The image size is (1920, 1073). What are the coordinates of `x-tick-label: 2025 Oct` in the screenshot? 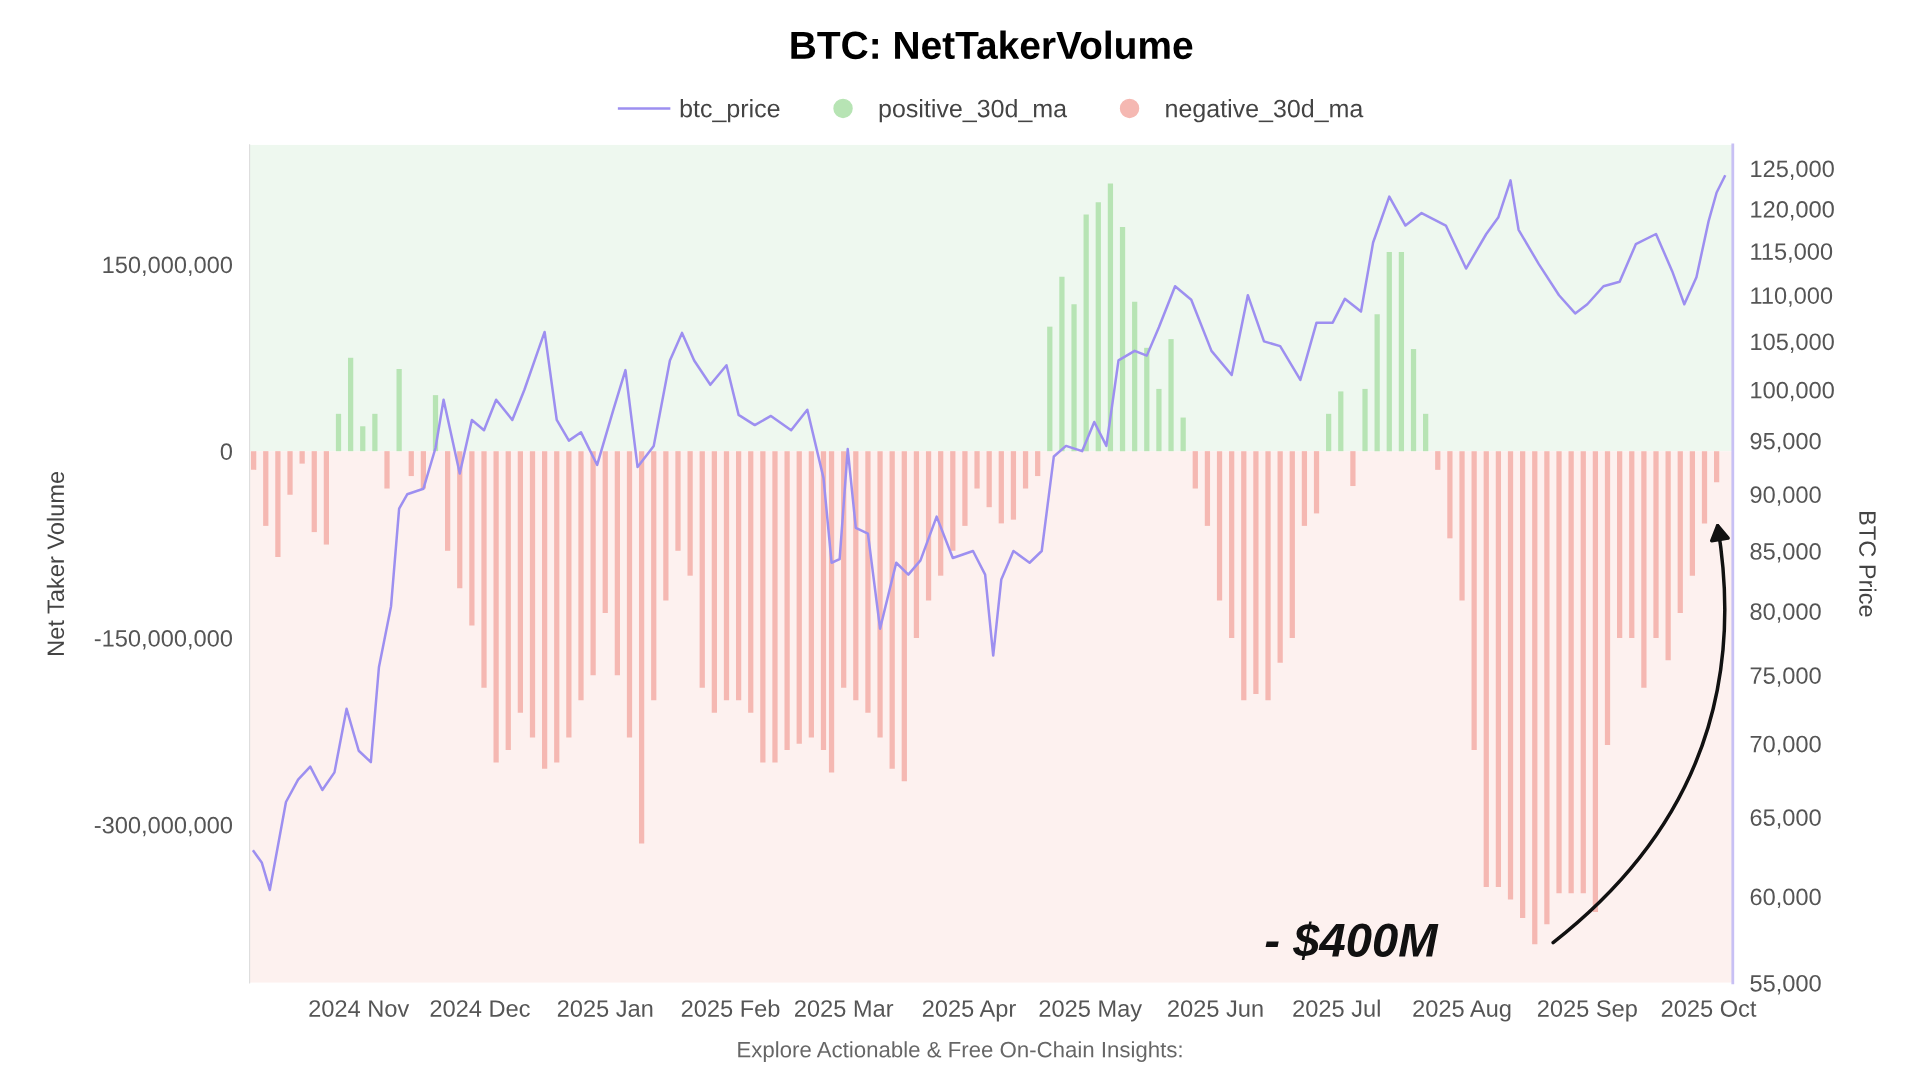 It's located at (1709, 1008).